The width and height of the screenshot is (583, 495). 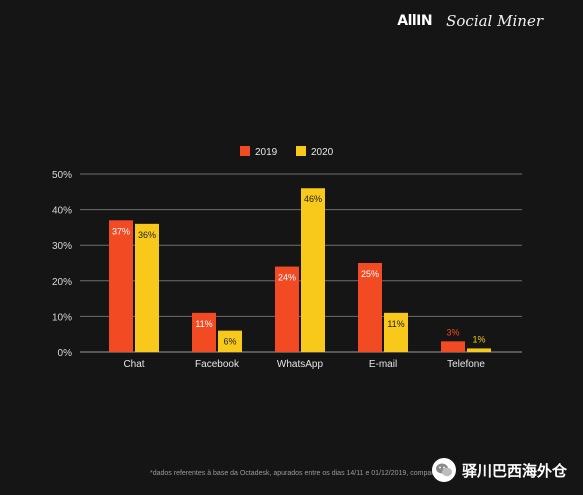 What do you see at coordinates (133, 364) in the screenshot?
I see `x-category-label: Chat` at bounding box center [133, 364].